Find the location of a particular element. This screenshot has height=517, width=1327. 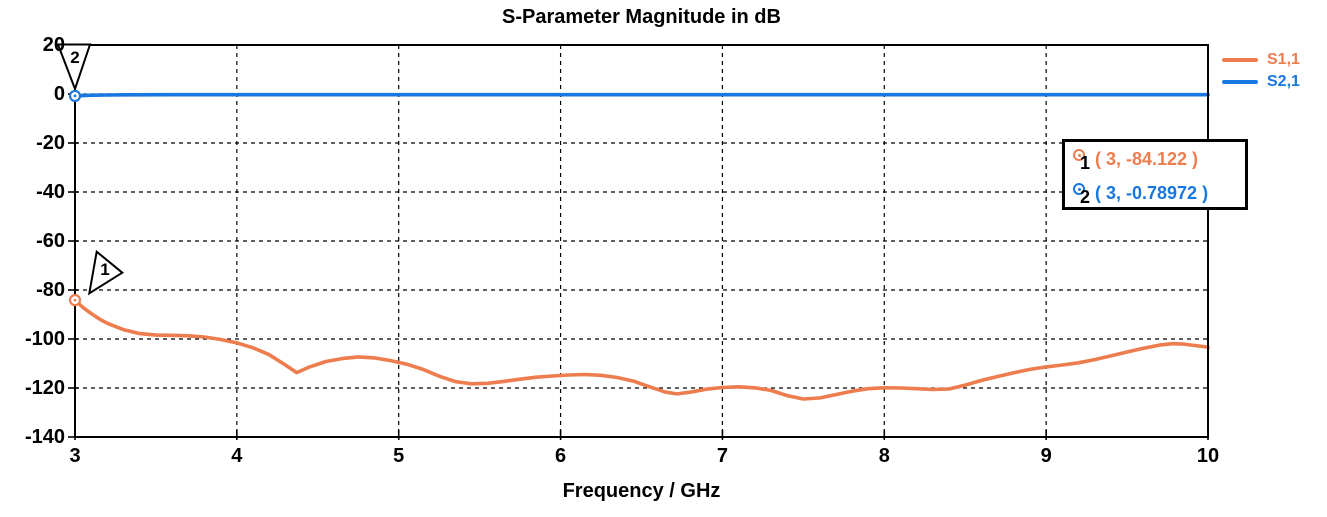

y-tick-label: -20 is located at coordinates (50, 143).